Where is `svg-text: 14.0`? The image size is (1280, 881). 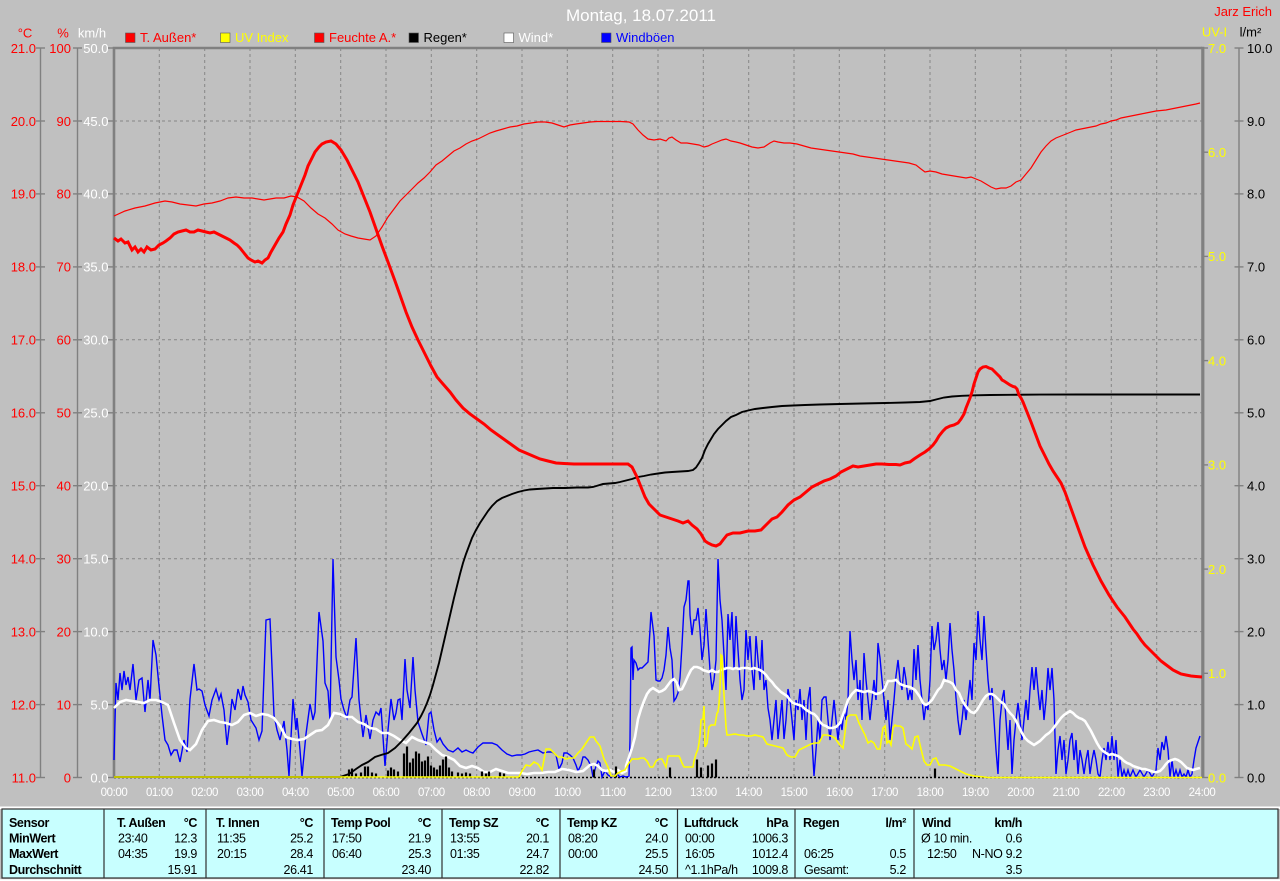 svg-text: 14.0 is located at coordinates (23, 558).